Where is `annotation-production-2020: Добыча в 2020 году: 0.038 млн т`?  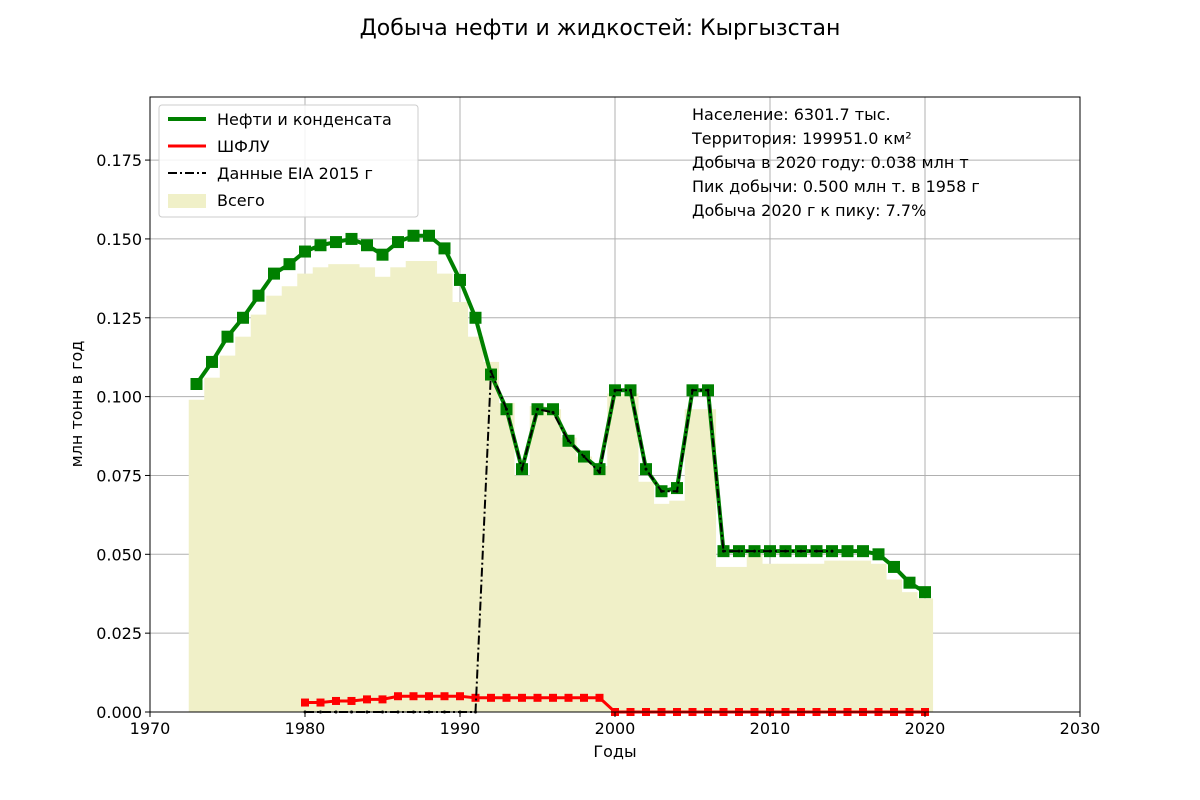
annotation-production-2020: Добыча в 2020 году: 0.038 млн т is located at coordinates (830, 162).